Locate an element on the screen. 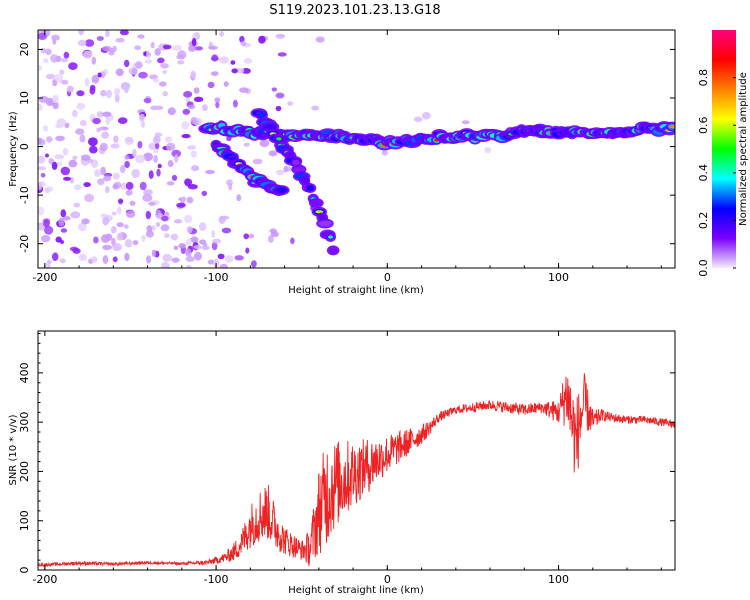 The width and height of the screenshot is (750, 600). snr-y-tick-label: 400 is located at coordinates (24, 372).